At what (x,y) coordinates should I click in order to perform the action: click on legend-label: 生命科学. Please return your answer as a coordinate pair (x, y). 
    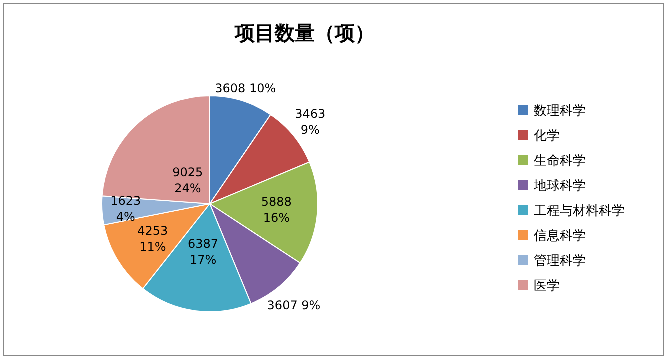
    Looking at the image, I should click on (560, 161).